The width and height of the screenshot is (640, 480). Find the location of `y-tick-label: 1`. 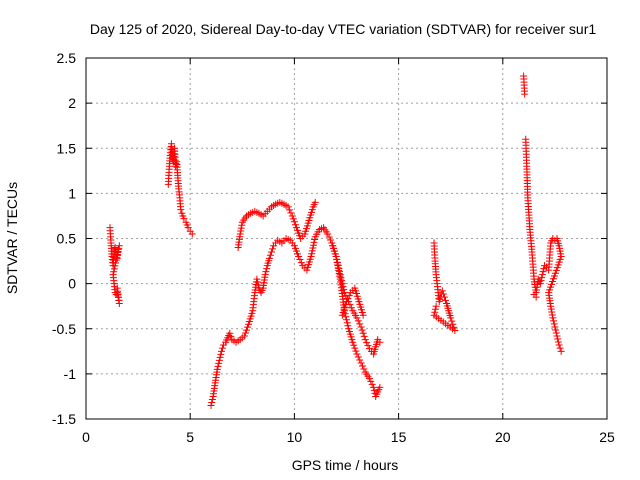

y-tick-label: 1 is located at coordinates (72, 193).